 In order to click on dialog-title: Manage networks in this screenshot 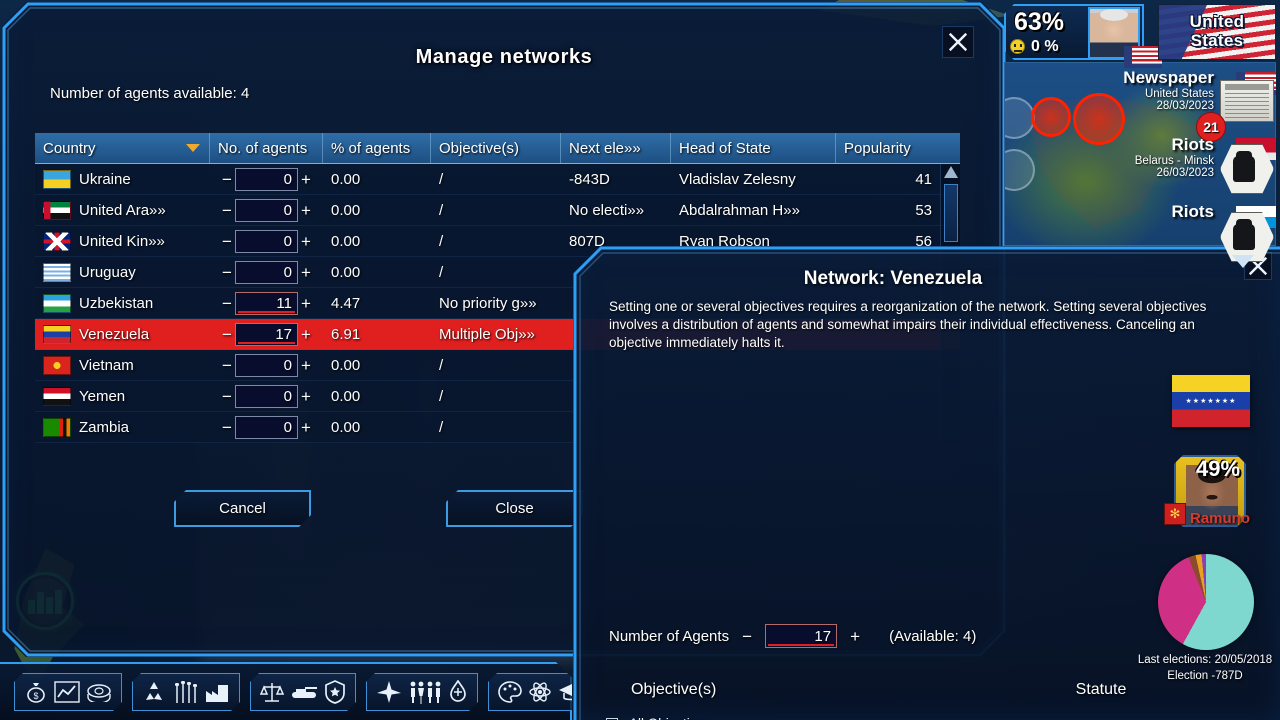, I will do `click(504, 57)`.